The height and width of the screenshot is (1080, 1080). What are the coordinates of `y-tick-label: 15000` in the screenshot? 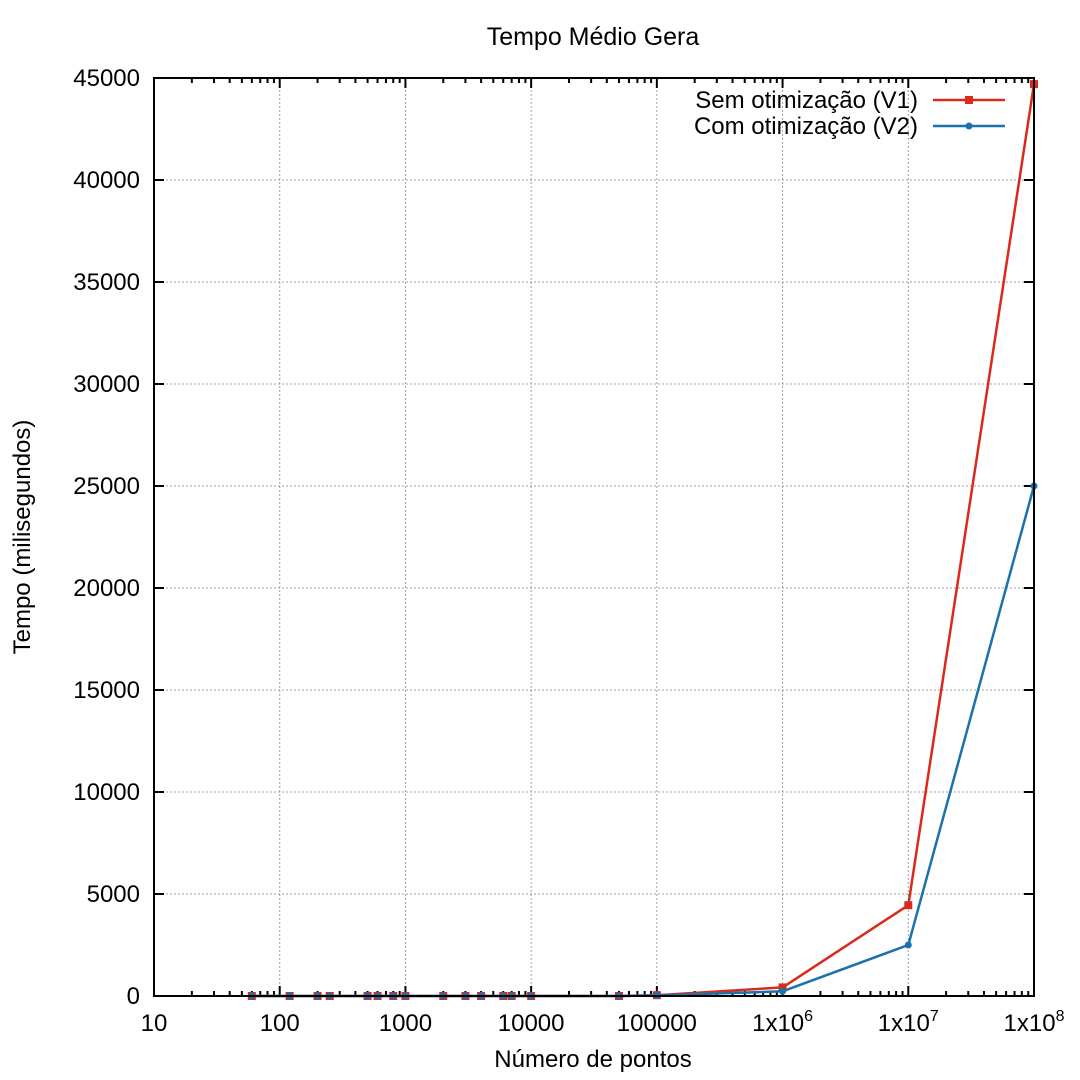 It's located at (106, 690).